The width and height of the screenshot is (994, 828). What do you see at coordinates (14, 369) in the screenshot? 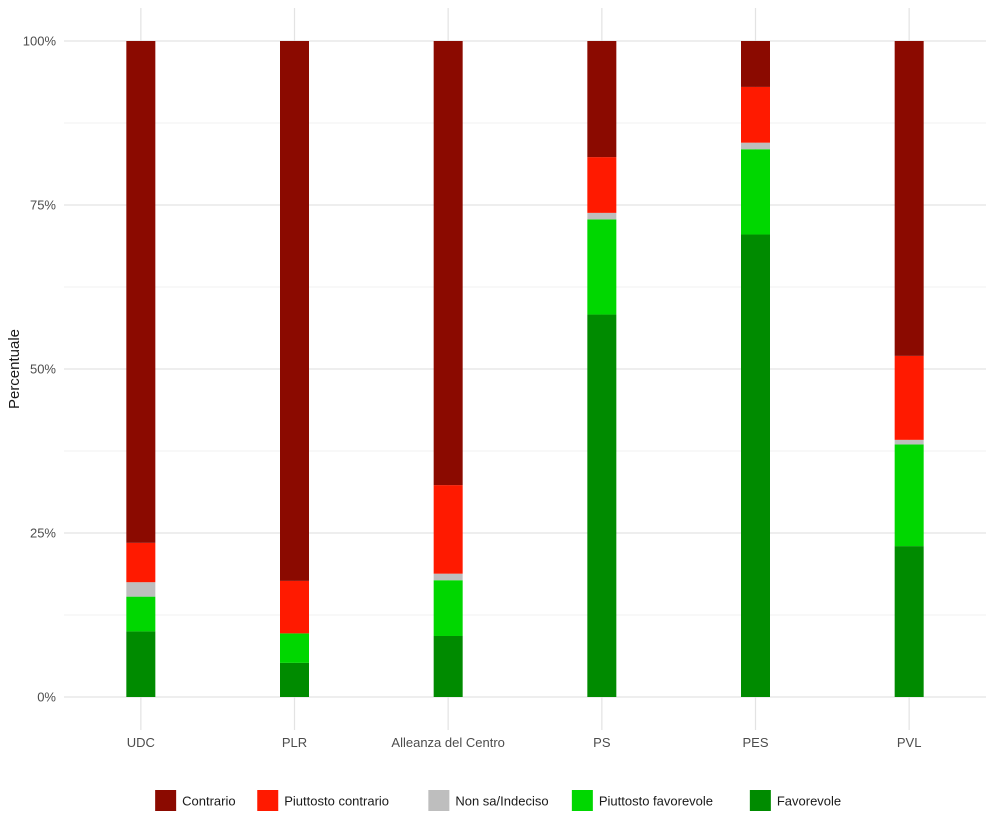
I see `y-axis-title: Percentuale` at bounding box center [14, 369].